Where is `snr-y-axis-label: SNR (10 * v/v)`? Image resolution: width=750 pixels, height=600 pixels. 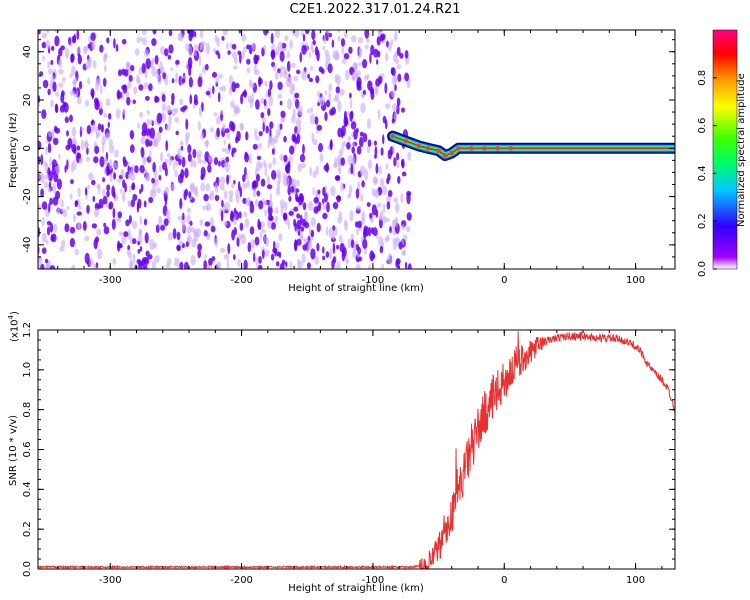
snr-y-axis-label: SNR (10 * v/v) is located at coordinates (13, 450).